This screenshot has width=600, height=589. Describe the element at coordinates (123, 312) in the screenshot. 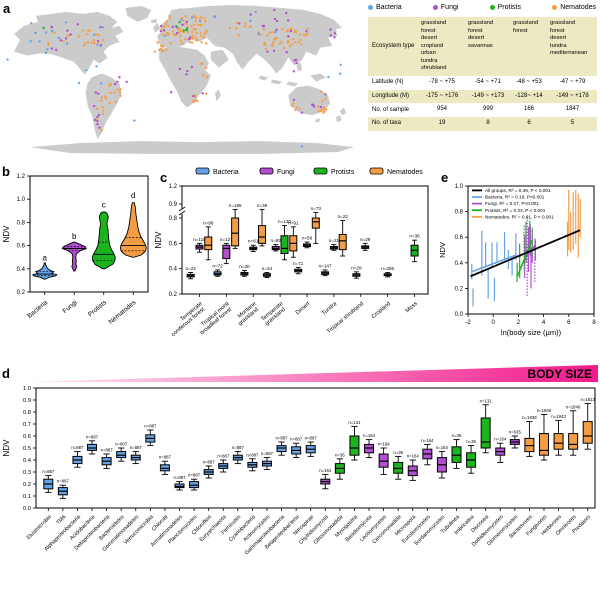

I see `xlabel-nematodes: Nematodes` at that location.